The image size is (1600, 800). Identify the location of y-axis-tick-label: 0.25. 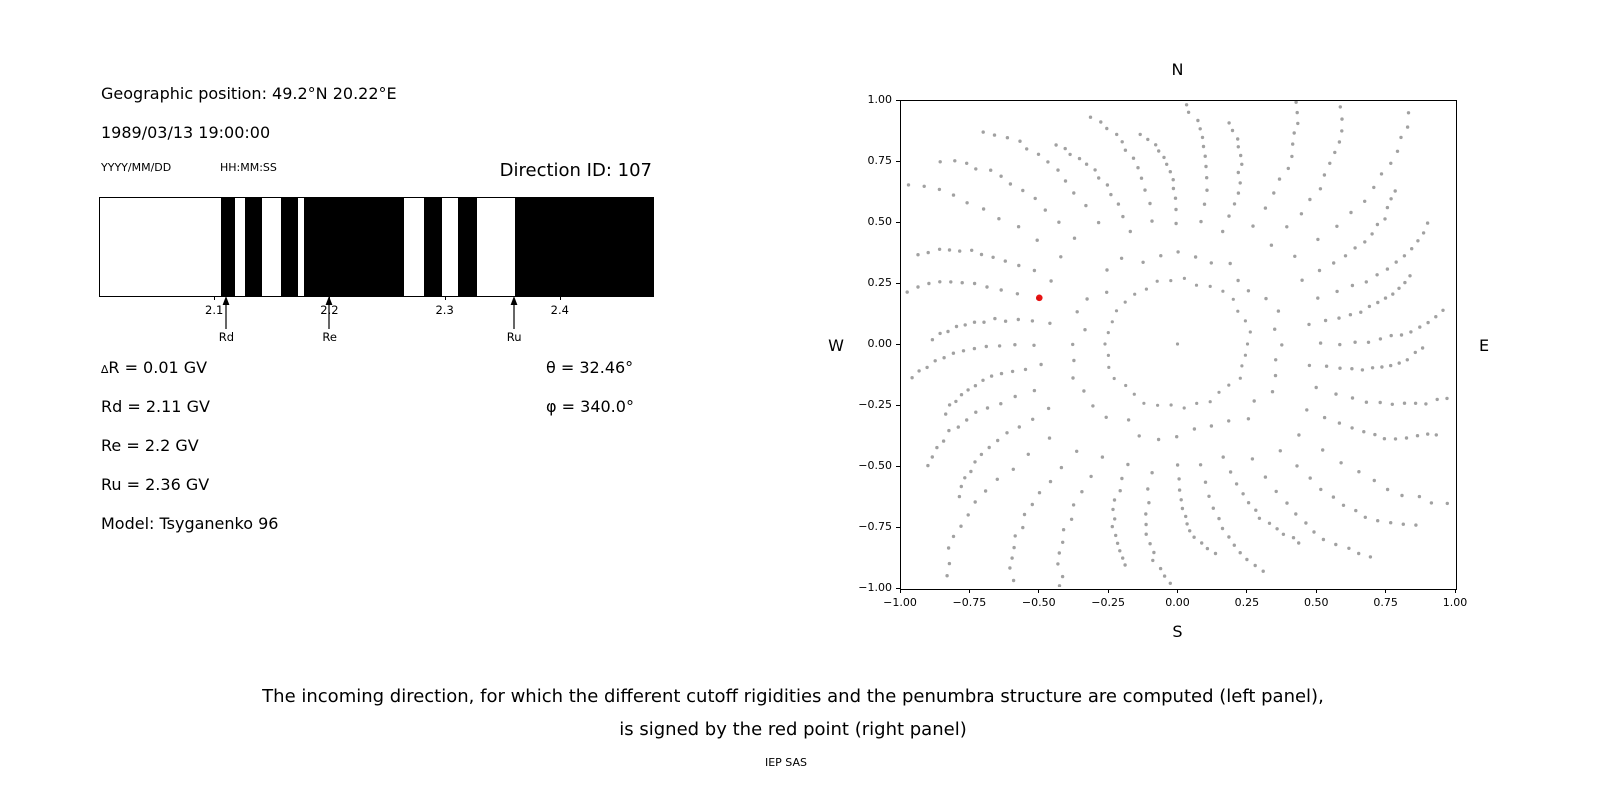
(880, 282).